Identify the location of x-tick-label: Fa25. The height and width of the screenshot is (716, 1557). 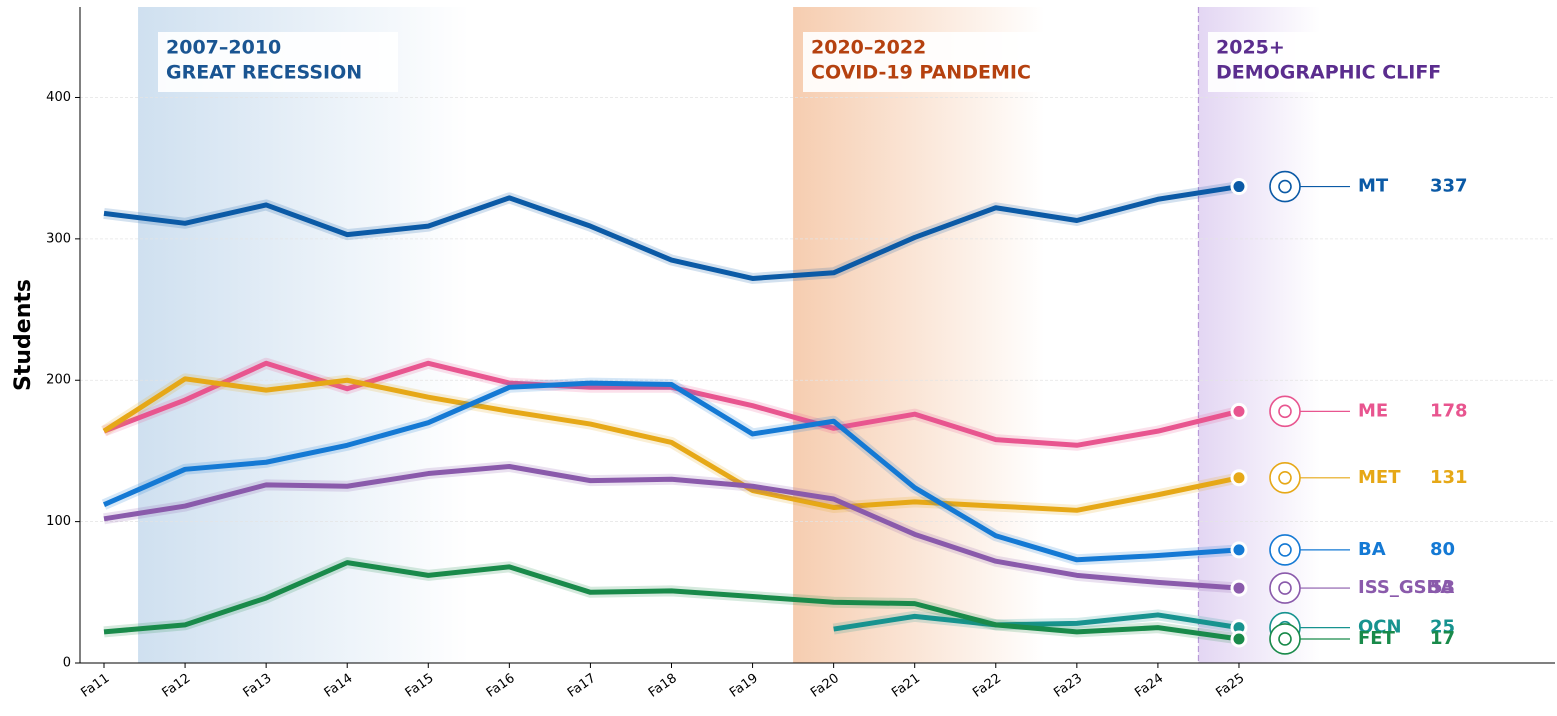
(1230, 686).